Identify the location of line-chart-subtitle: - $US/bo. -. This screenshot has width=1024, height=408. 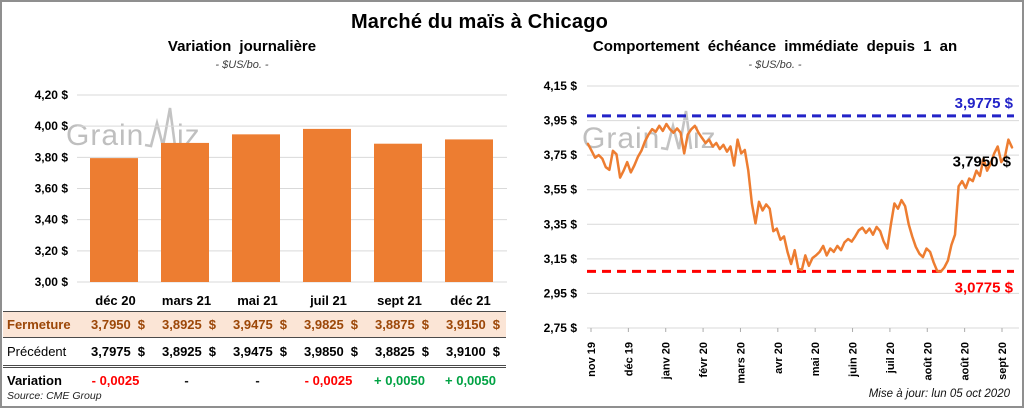
(775, 65).